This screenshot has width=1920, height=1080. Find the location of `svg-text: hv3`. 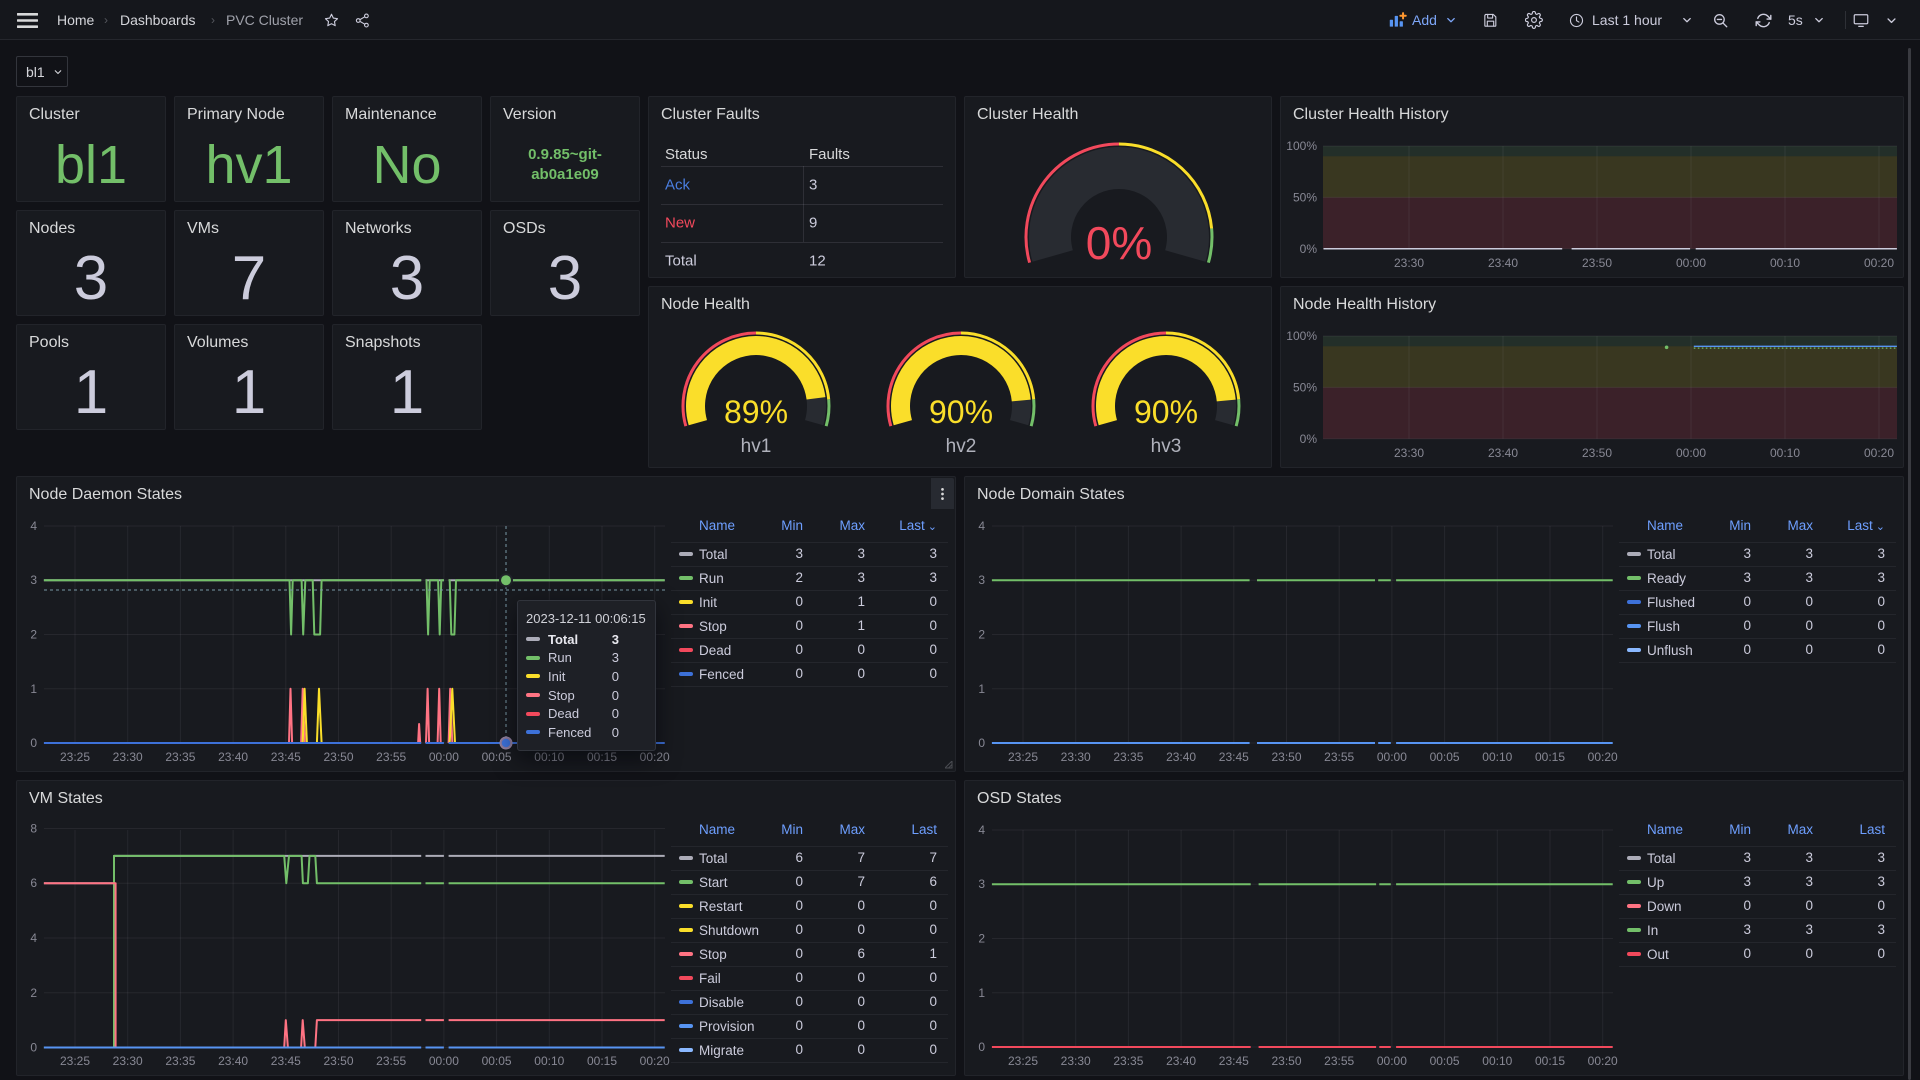

svg-text: hv3 is located at coordinates (1166, 446).